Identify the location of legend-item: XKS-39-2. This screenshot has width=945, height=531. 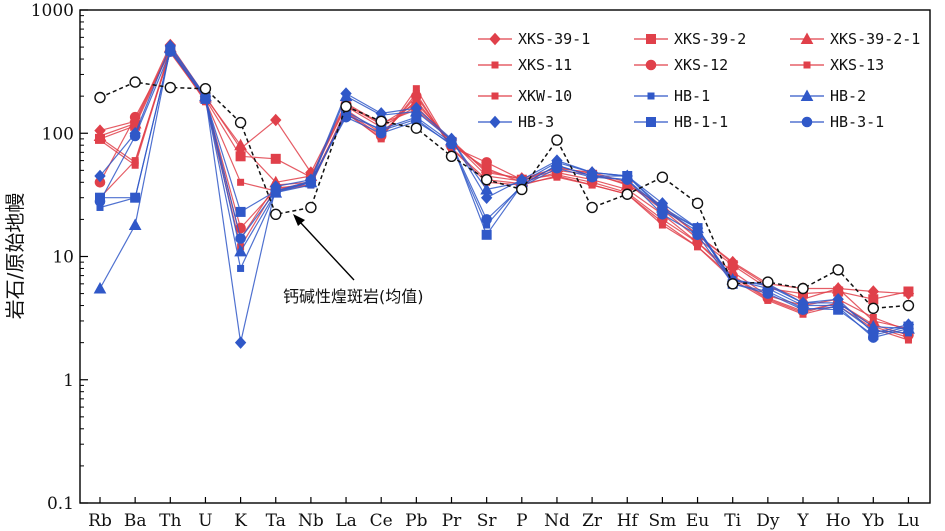
(690, 39).